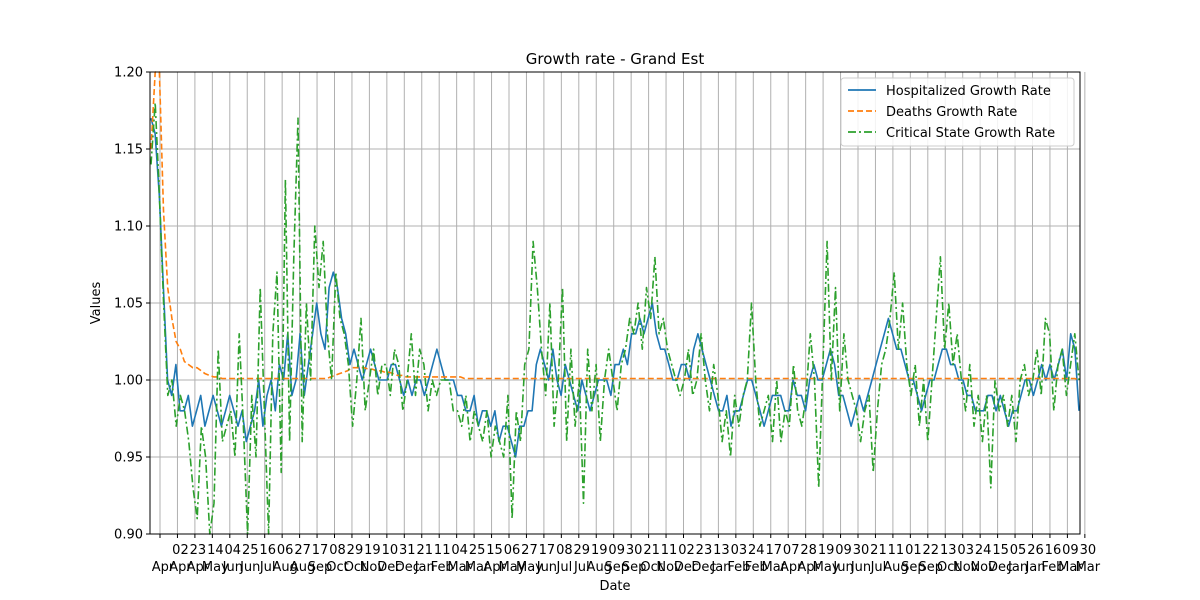 This screenshot has height=600, width=1200. What do you see at coordinates (931, 550) in the screenshot?
I see `x-tick-day-label: 22` at bounding box center [931, 550].